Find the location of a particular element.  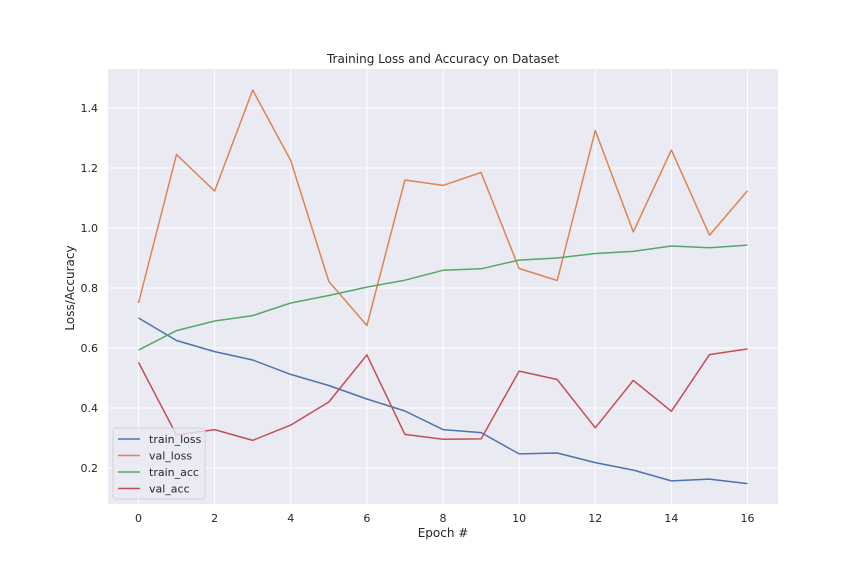

y-tick-label: 0.6 is located at coordinates (90, 348).